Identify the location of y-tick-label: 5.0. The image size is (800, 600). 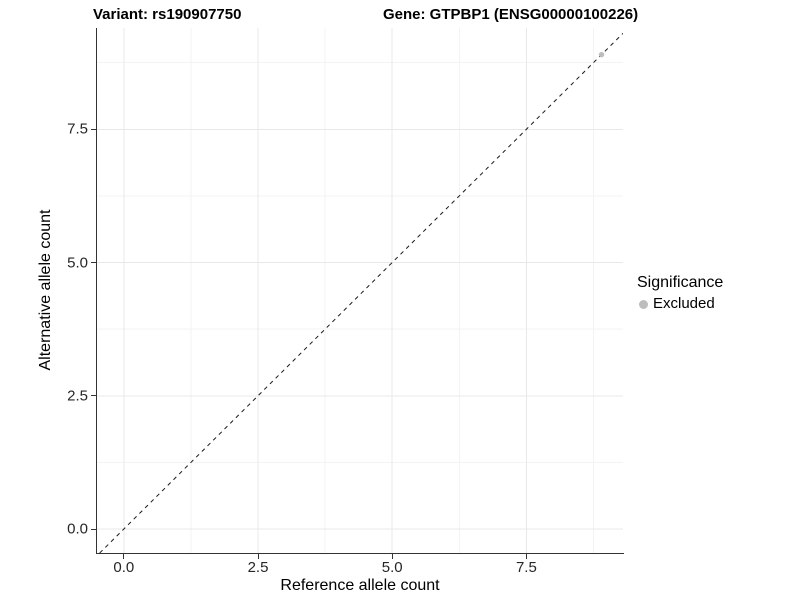
(77, 263).